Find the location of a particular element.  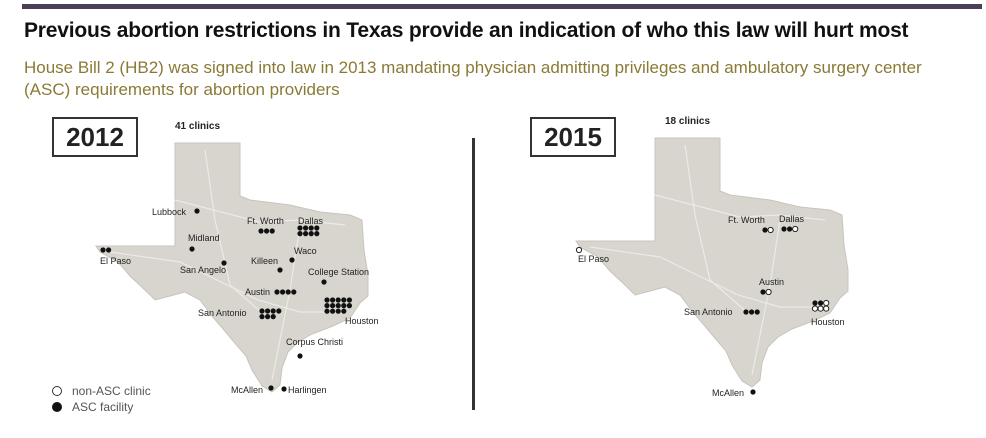

label-midland-2012: Midland is located at coordinates (204, 238).